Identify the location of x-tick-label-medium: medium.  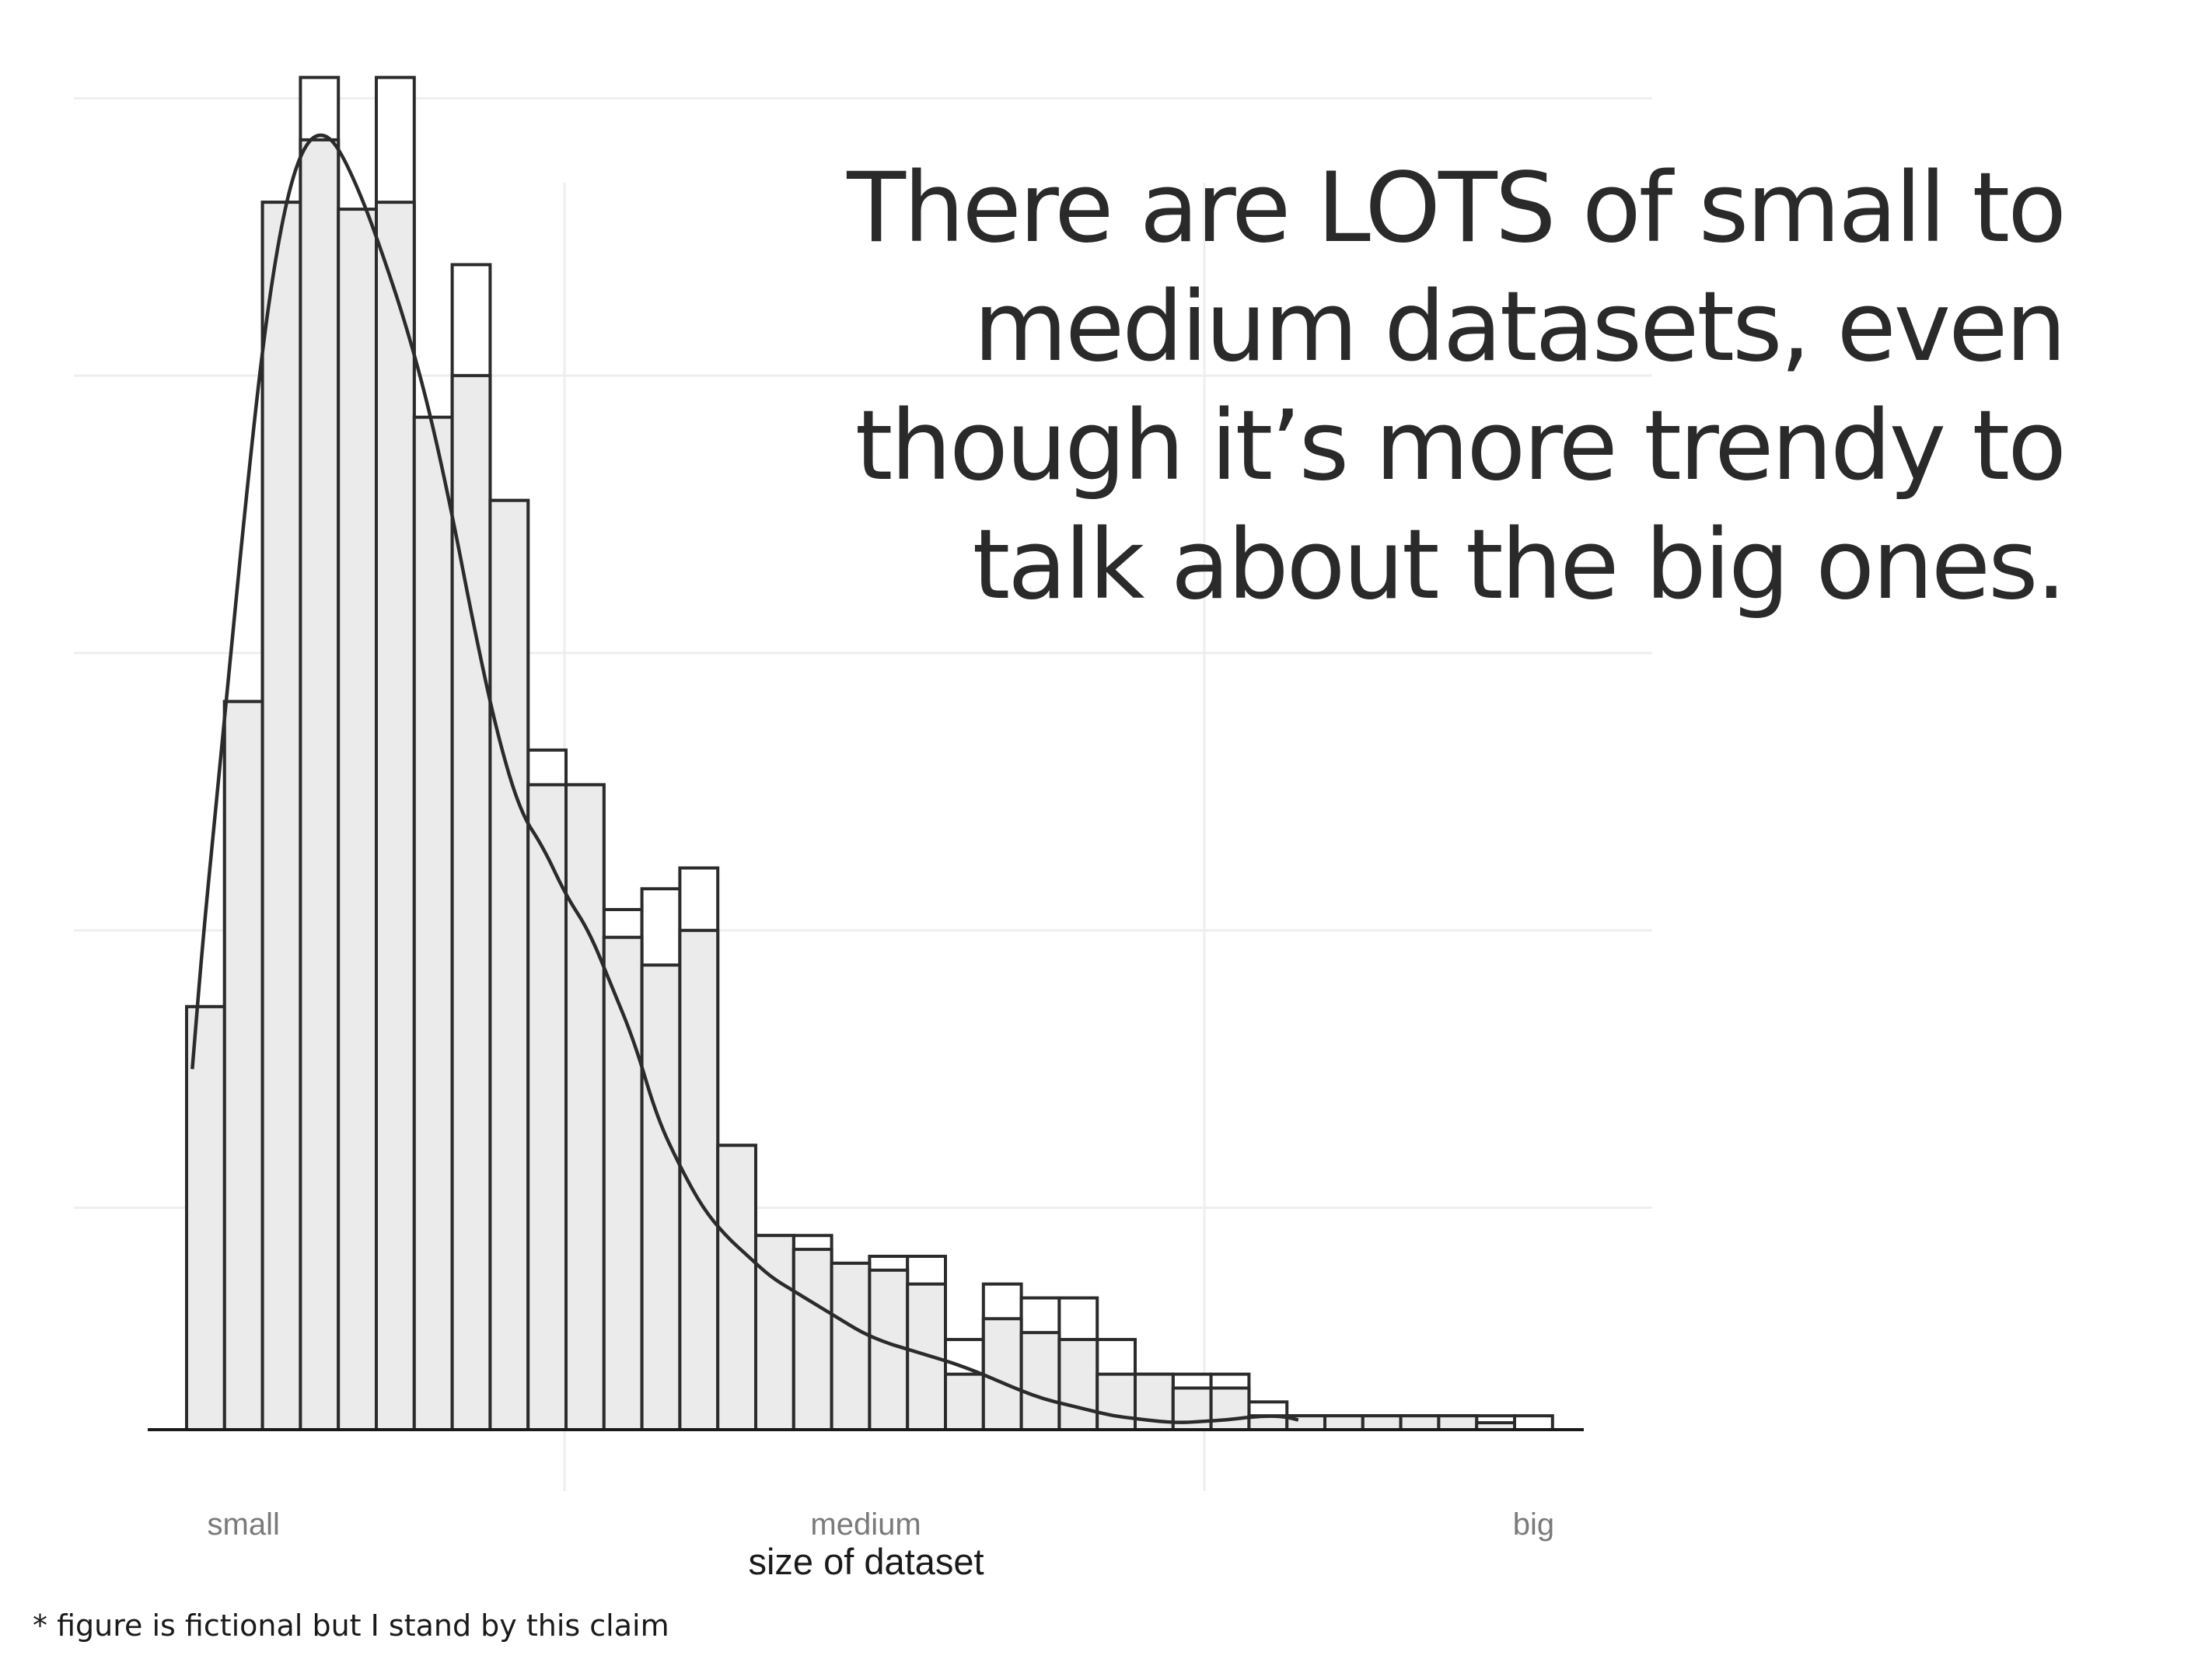
(865, 1524).